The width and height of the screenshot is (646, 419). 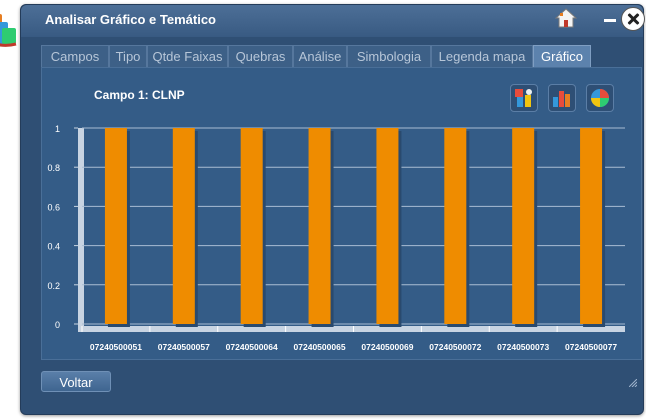 What do you see at coordinates (53, 247) in the screenshot?
I see `y-tick-label: 0.4` at bounding box center [53, 247].